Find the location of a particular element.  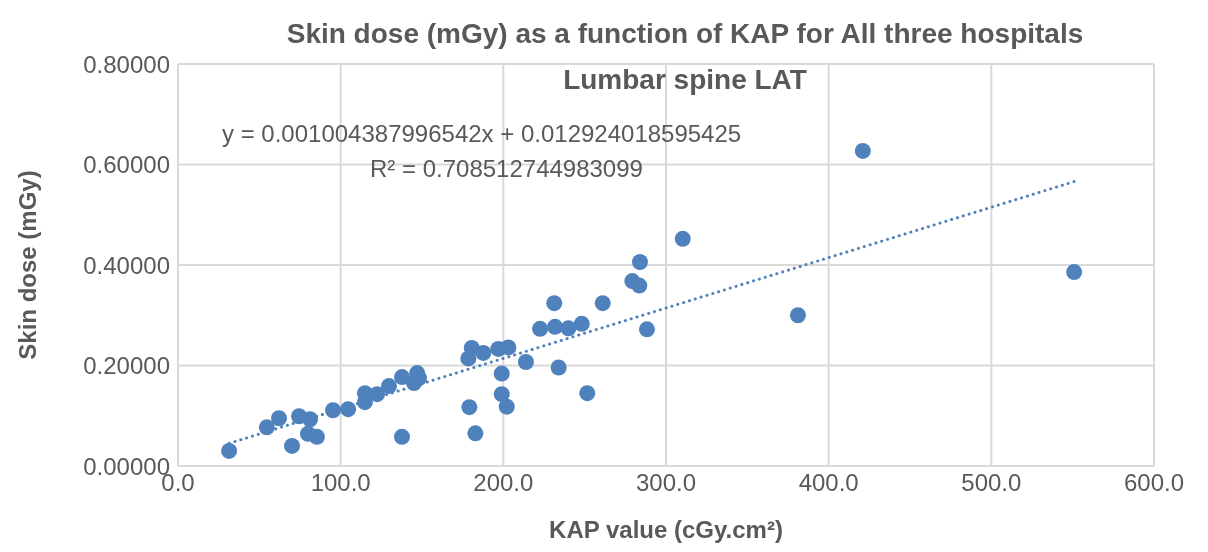

x-axis-title: KAP value (cGy.cm²) is located at coordinates (666, 530).